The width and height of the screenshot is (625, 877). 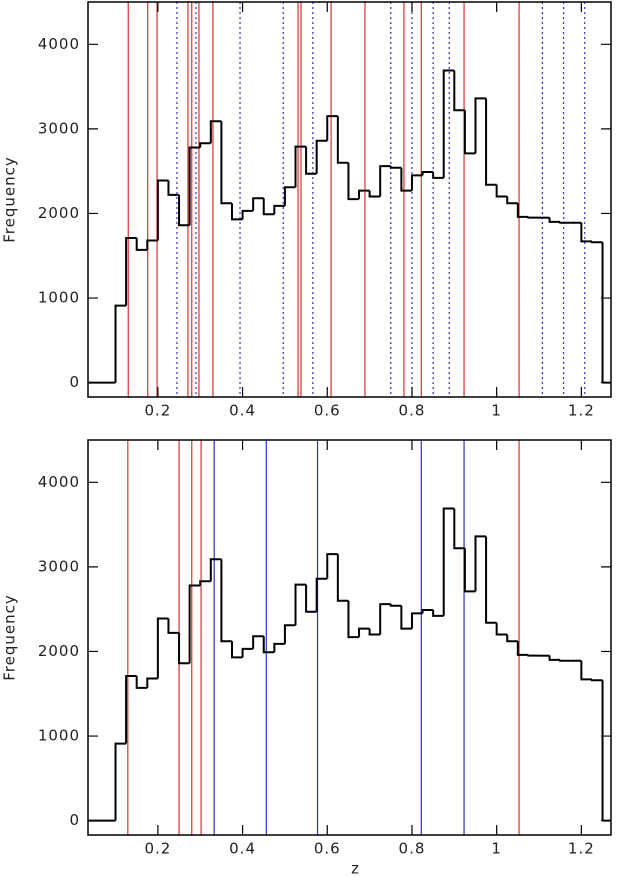 What do you see at coordinates (74, 382) in the screenshot?
I see `y-tick-label: 0` at bounding box center [74, 382].